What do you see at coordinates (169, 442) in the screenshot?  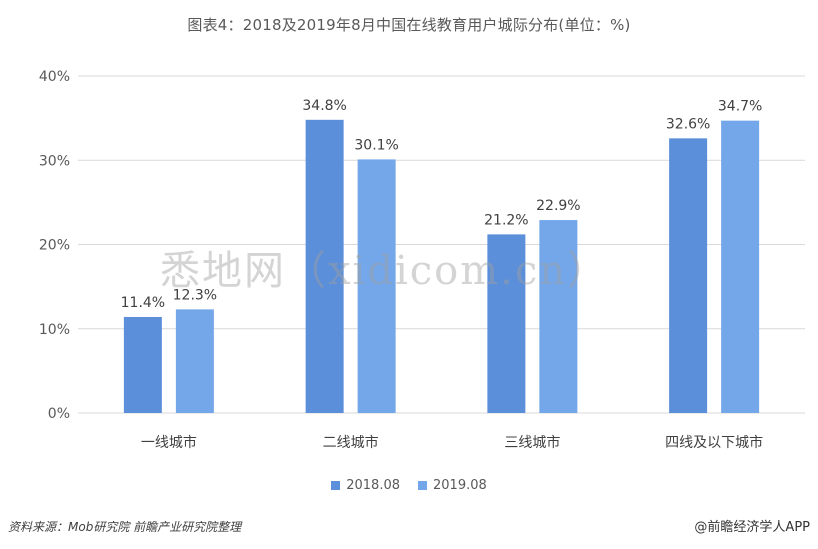 I see `x-tick-label: 一线城市` at bounding box center [169, 442].